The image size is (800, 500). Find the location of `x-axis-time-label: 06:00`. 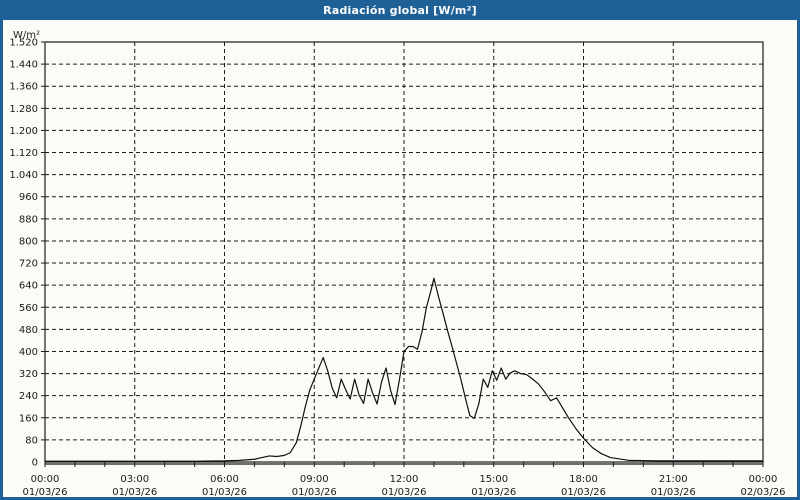

x-axis-time-label: 06:00 is located at coordinates (224, 479).